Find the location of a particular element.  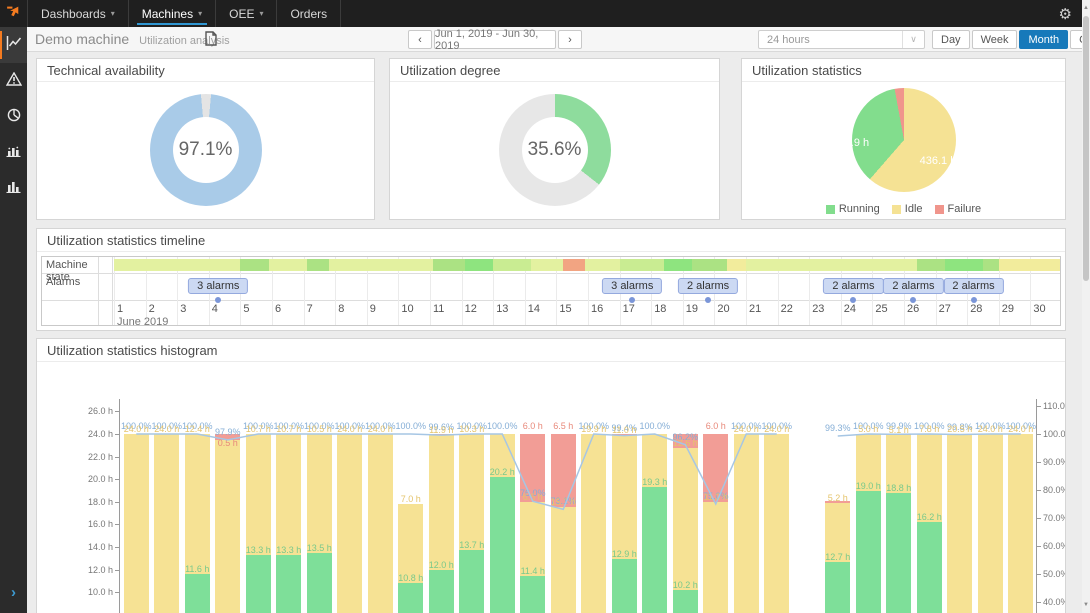

vertical-scrollbar: ▲ ▼ is located at coordinates (1086, 306).